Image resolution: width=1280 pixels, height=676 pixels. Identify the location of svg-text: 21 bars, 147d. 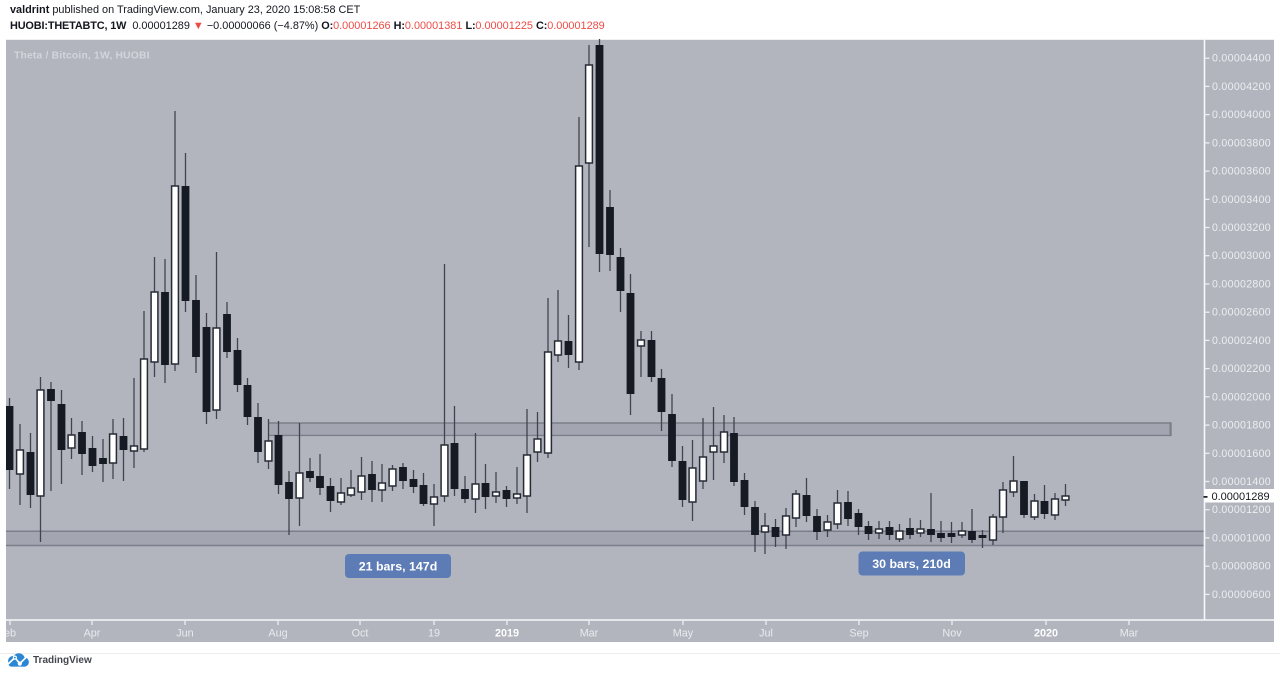
(398, 567).